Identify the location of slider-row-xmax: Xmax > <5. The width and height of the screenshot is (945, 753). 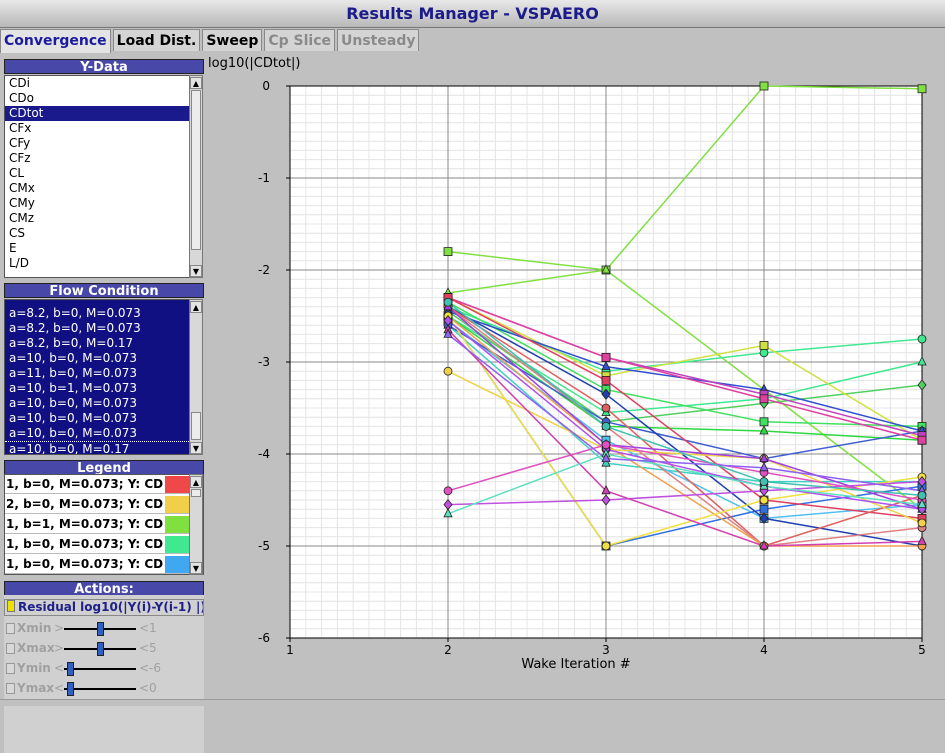
(104, 648).